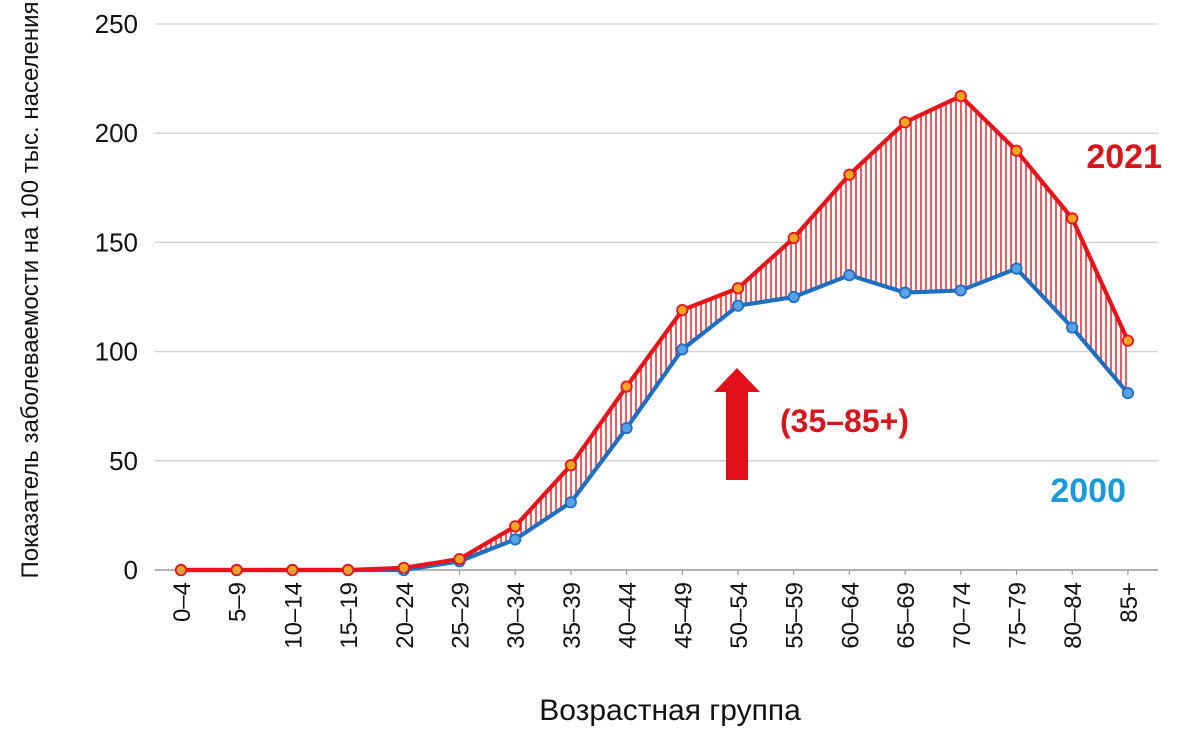 This screenshot has height=736, width=1195. I want to click on y-tick-labels: 0 50 100 150 200 250, so click(116, 297).